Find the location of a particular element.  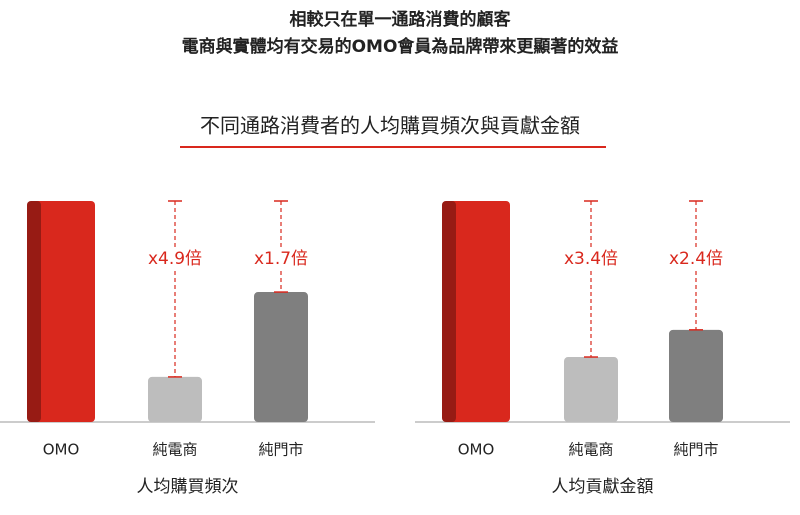

gap-label: x1.7倍 is located at coordinates (281, 259).